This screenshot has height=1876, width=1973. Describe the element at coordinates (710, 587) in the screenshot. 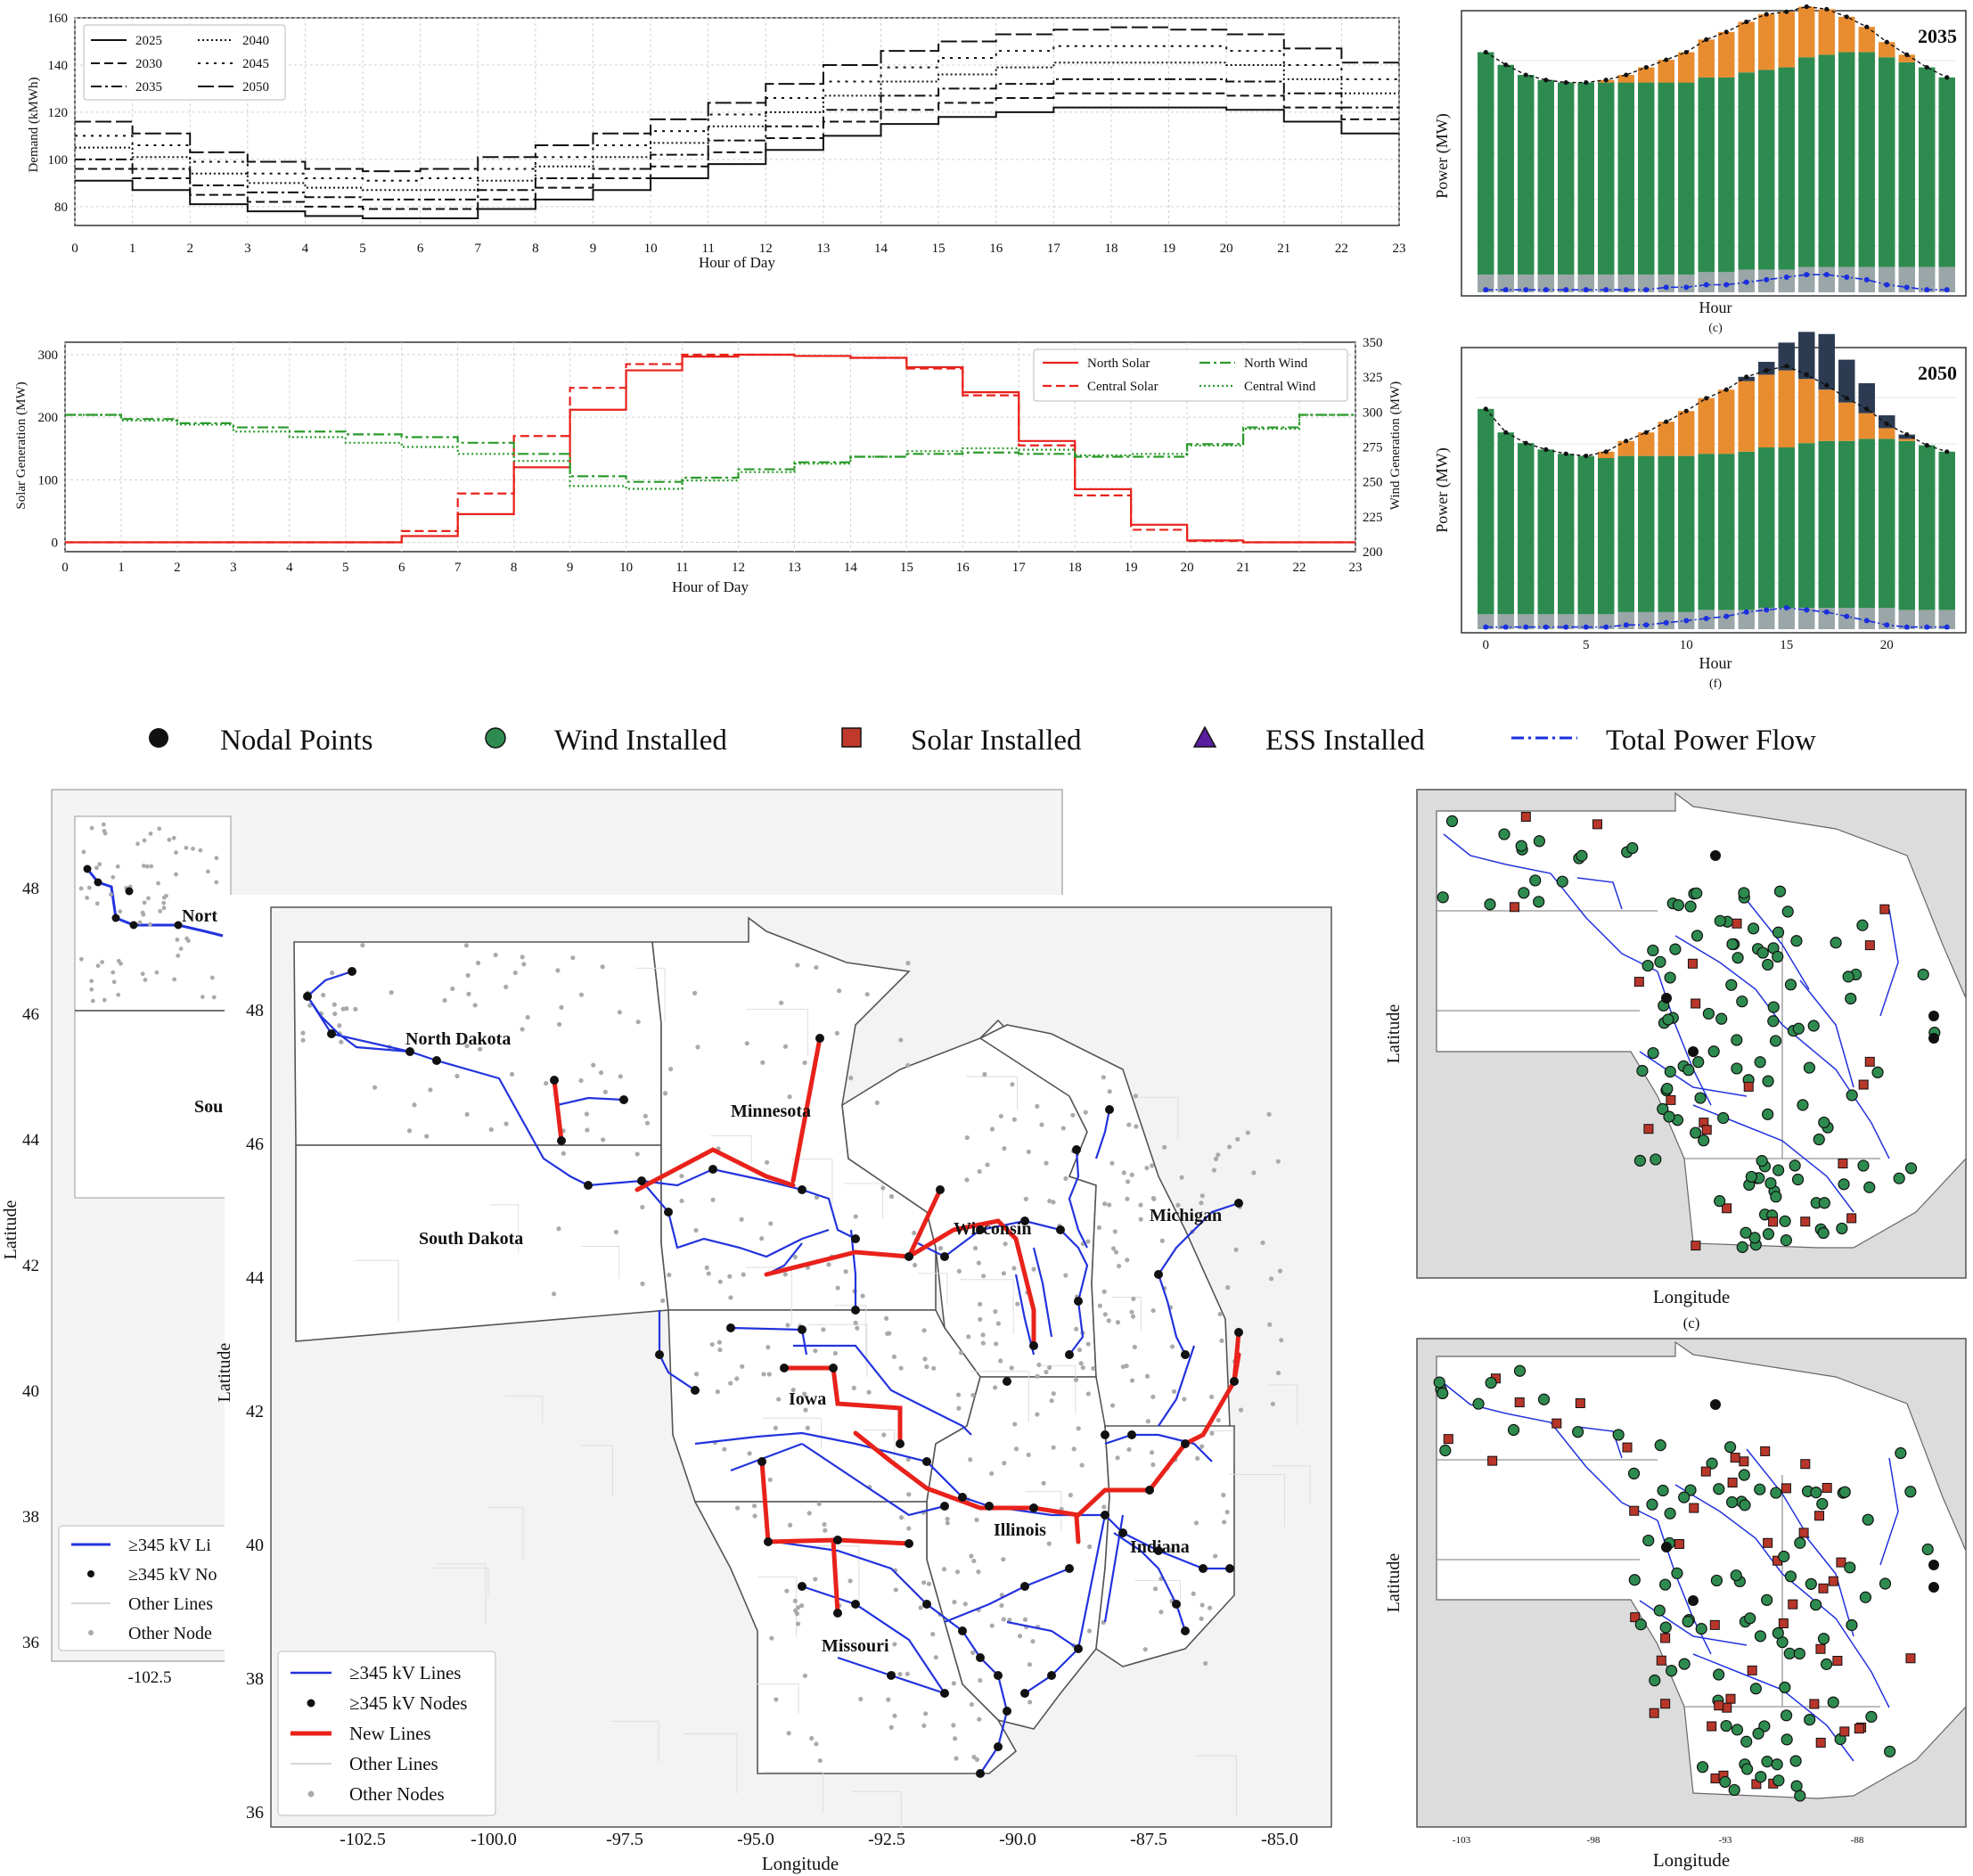

I see `gen-xlabel: Hour of Day` at that location.